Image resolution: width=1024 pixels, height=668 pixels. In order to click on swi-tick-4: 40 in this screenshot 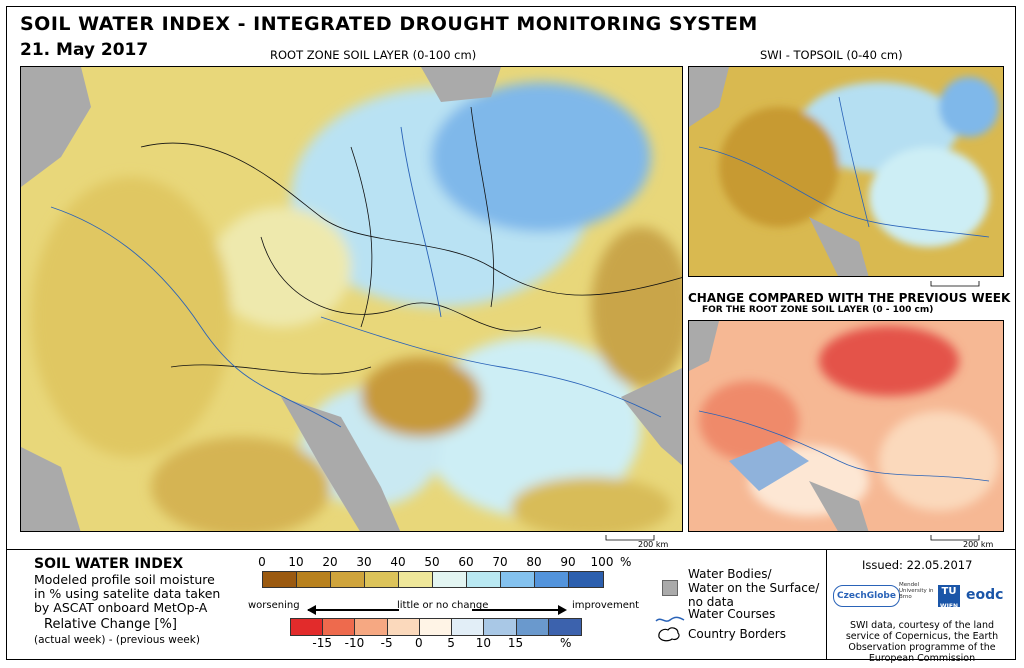, I will do `click(398, 562)`.